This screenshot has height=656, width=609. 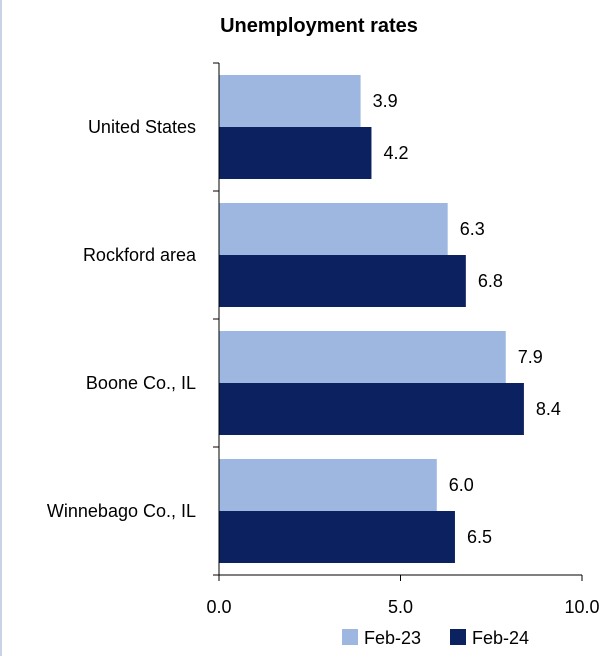 I want to click on data-label: 6.3, so click(x=472, y=229).